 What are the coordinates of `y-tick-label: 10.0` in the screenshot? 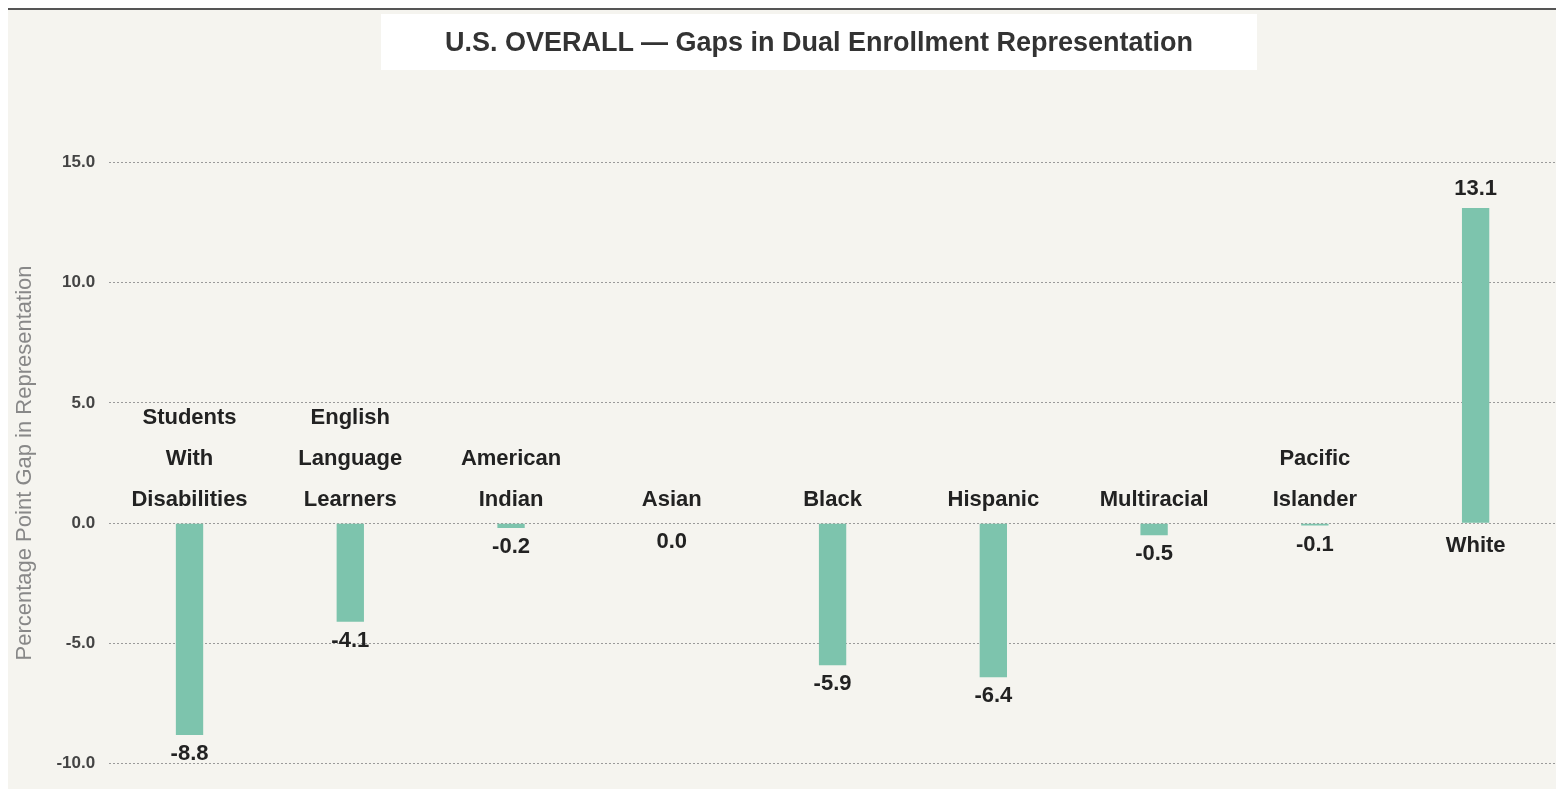 It's located at (79, 282).